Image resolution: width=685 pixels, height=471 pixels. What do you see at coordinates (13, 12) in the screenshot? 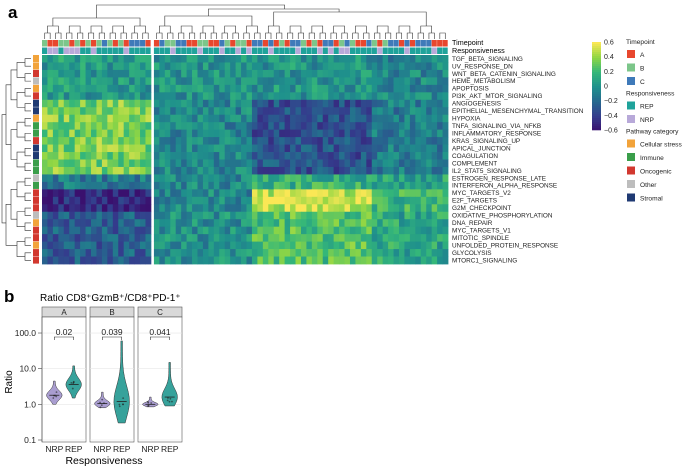
I see `panel-a-label: a` at bounding box center [13, 12].